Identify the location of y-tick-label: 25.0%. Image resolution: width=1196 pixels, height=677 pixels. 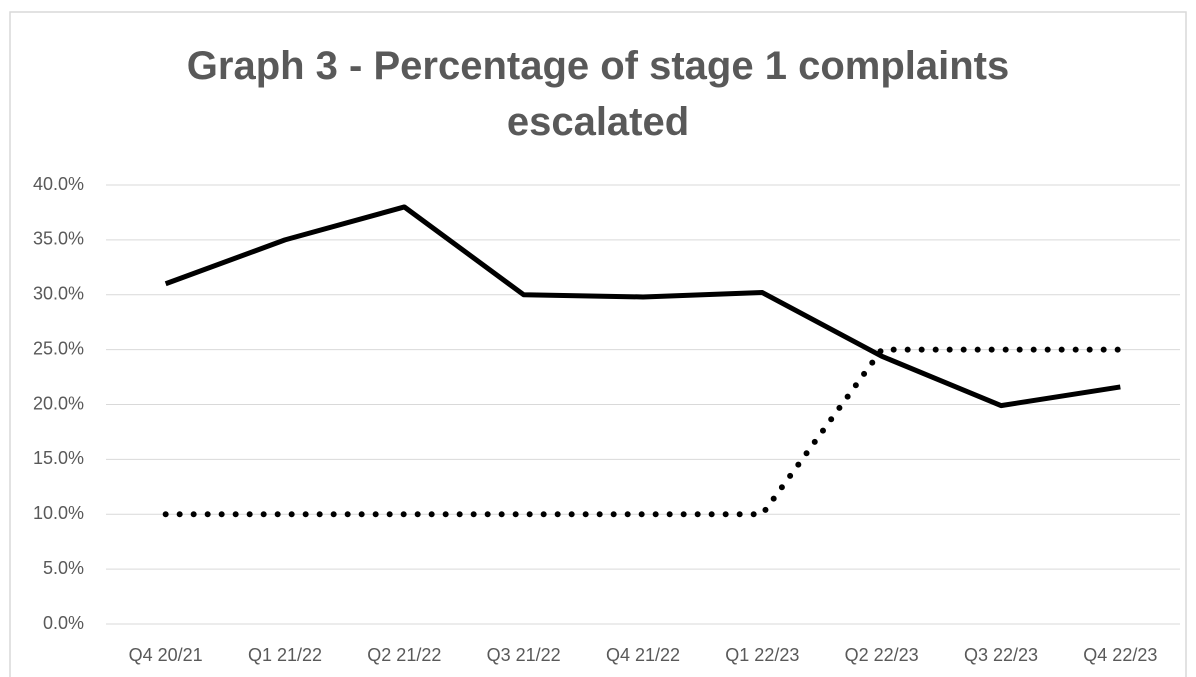
(58, 348).